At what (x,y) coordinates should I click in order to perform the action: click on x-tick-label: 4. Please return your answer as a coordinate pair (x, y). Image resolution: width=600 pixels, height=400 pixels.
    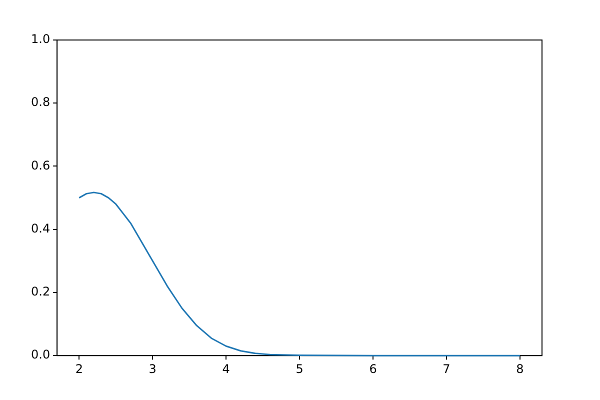
    Looking at the image, I should click on (226, 369).